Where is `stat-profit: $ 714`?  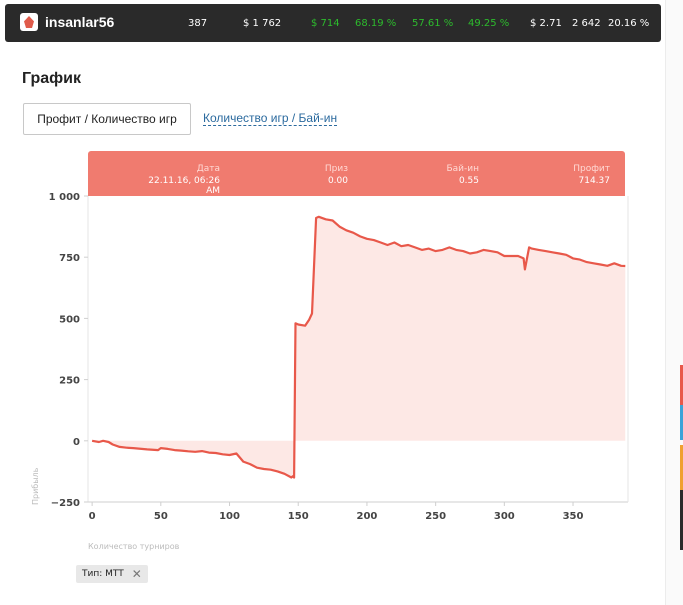 stat-profit: $ 714 is located at coordinates (325, 23).